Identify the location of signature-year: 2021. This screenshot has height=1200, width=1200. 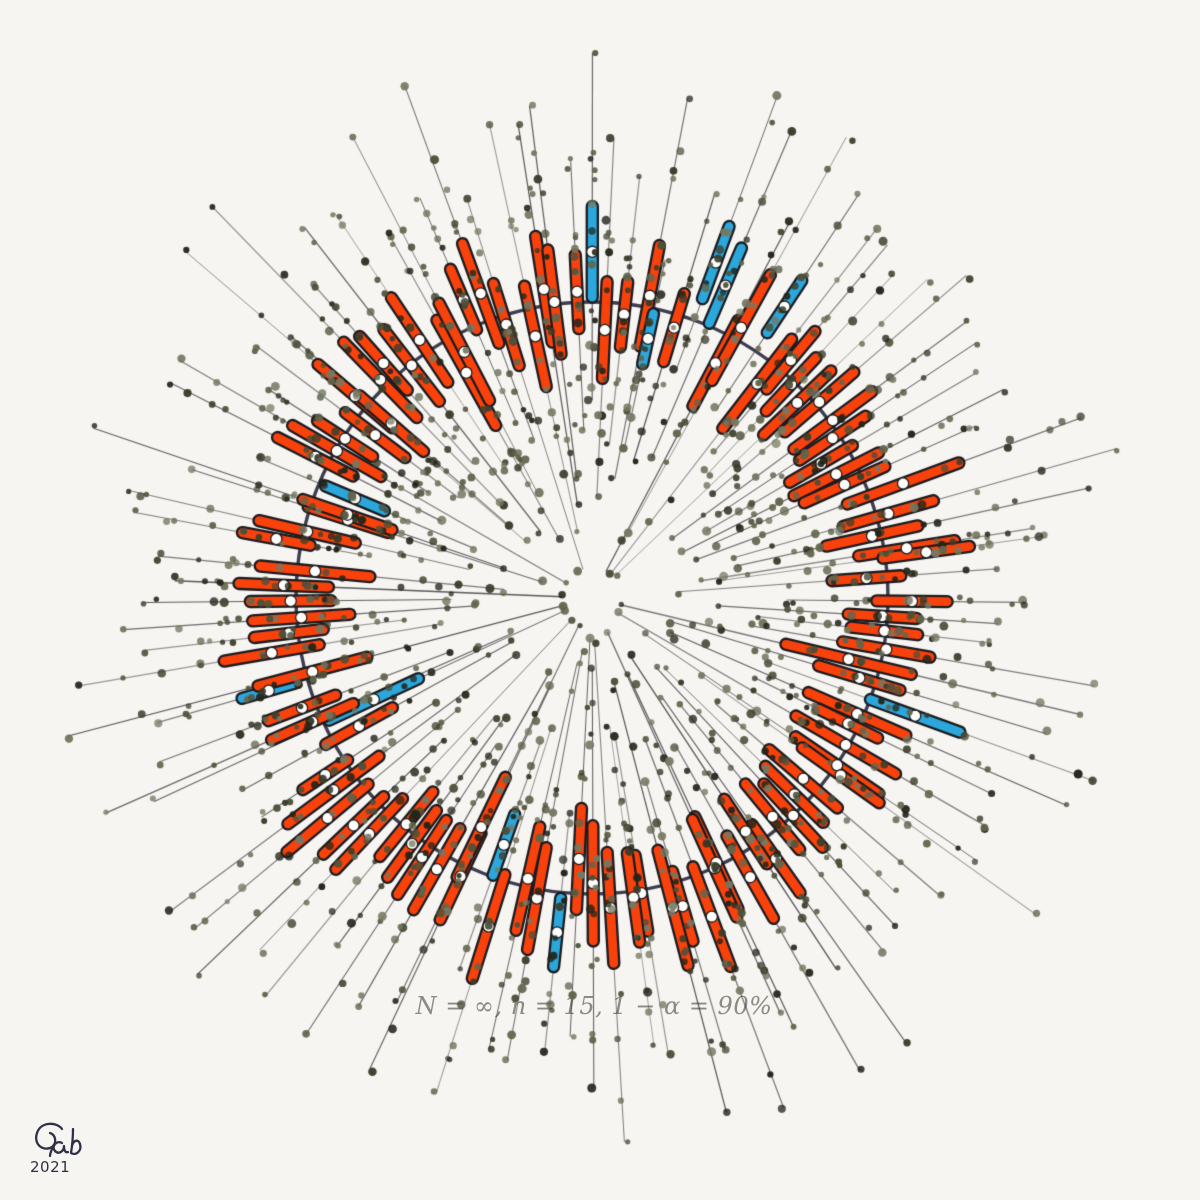
(50, 1167).